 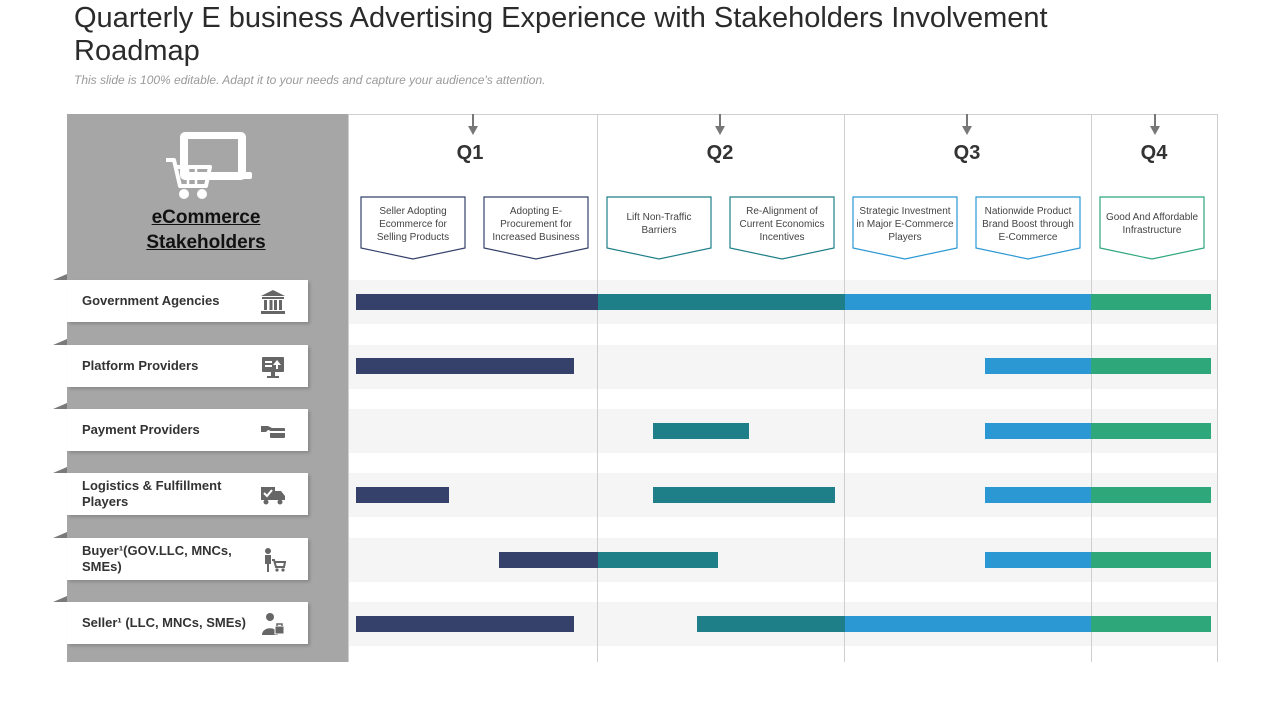 I want to click on stakeholder-label: Seller¹ (LLC, MNCs, SMEs), so click(x=164, y=622).